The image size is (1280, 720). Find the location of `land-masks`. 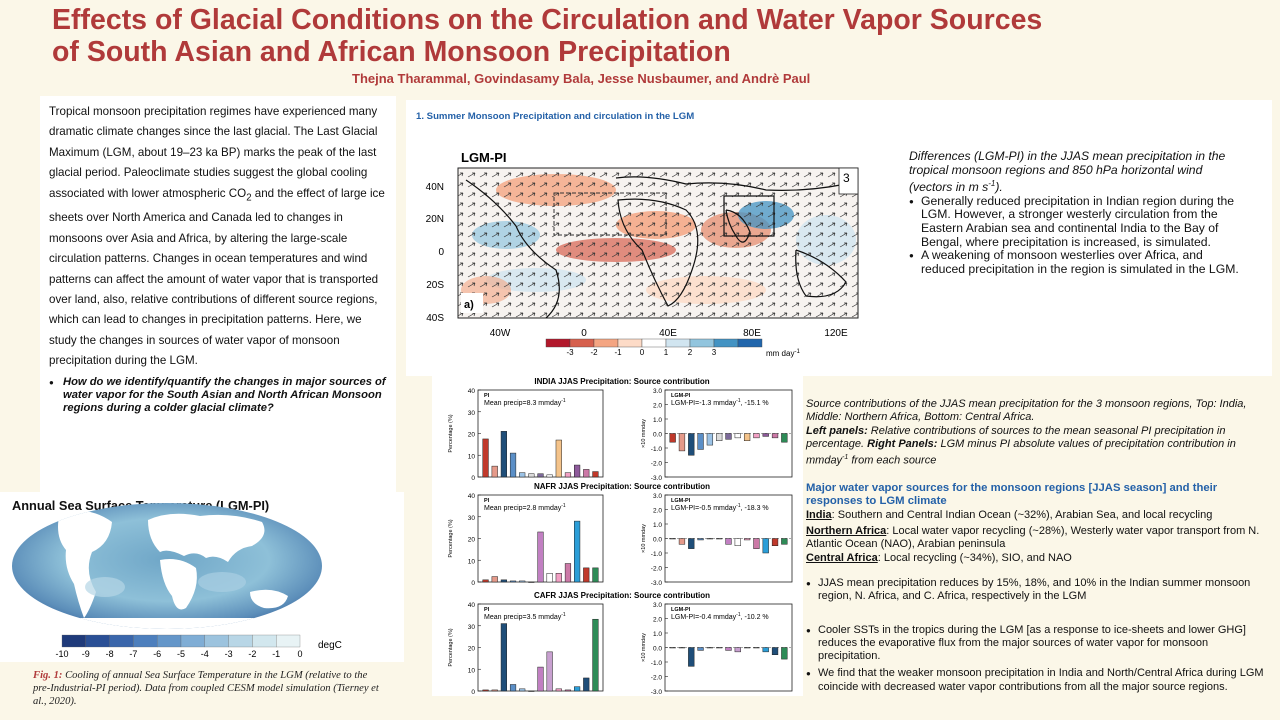

land-masks is located at coordinates (167, 569).